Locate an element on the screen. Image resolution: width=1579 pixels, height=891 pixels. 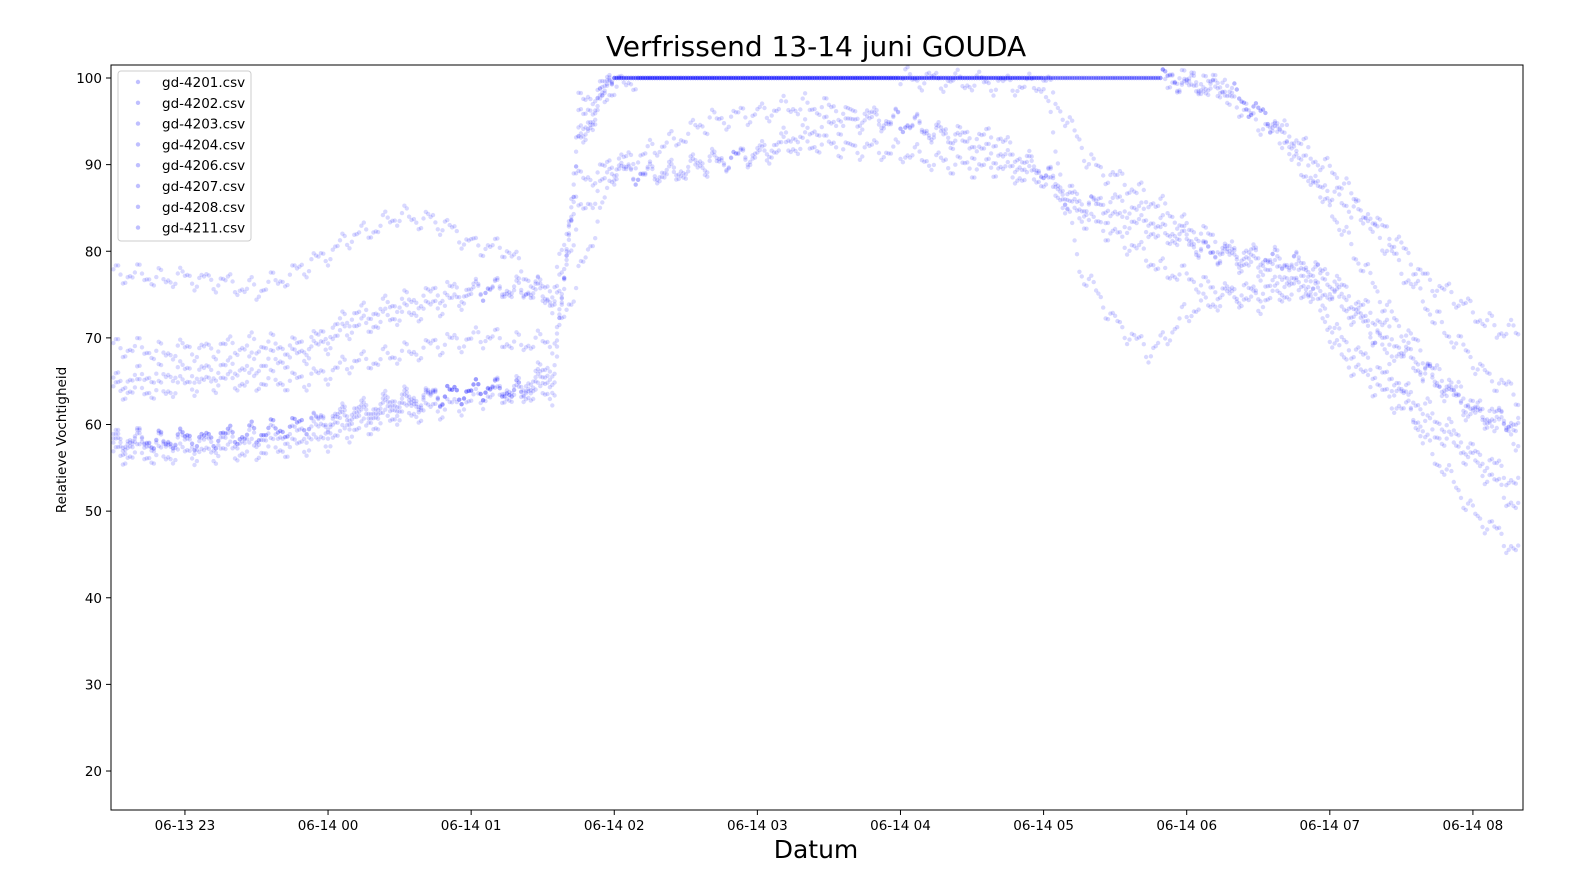
legend-label: gd-4206.csv is located at coordinates (203, 166).